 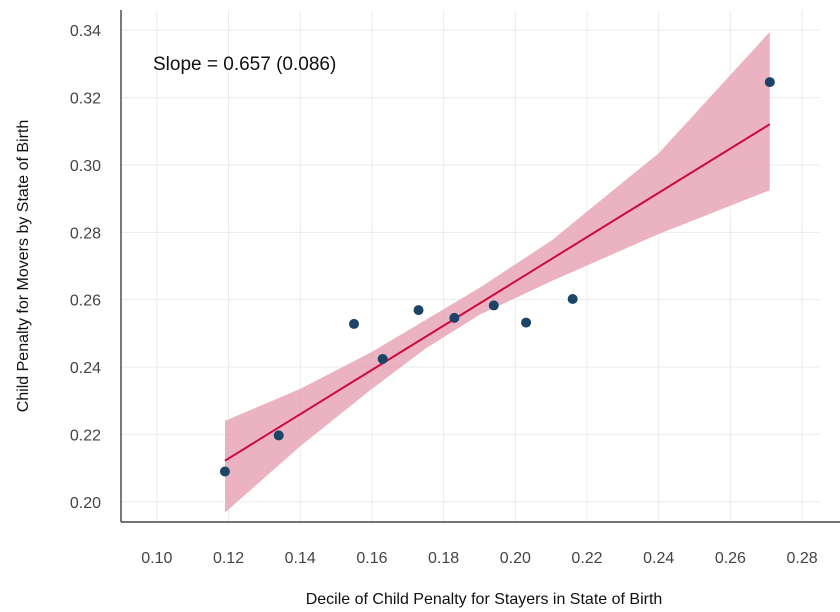 I want to click on x-tick-label: 0.28, so click(x=802, y=558).